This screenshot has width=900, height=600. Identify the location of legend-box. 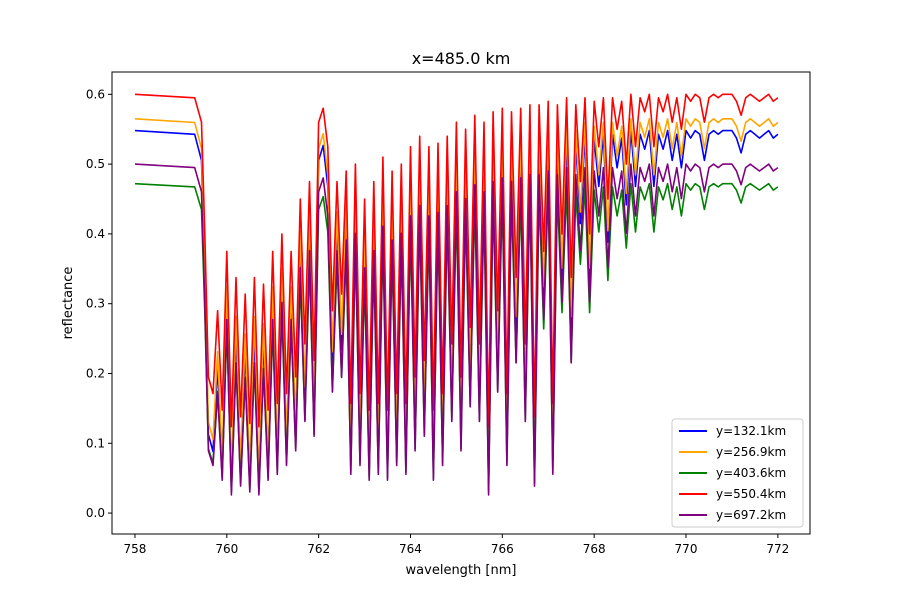
(737, 473).